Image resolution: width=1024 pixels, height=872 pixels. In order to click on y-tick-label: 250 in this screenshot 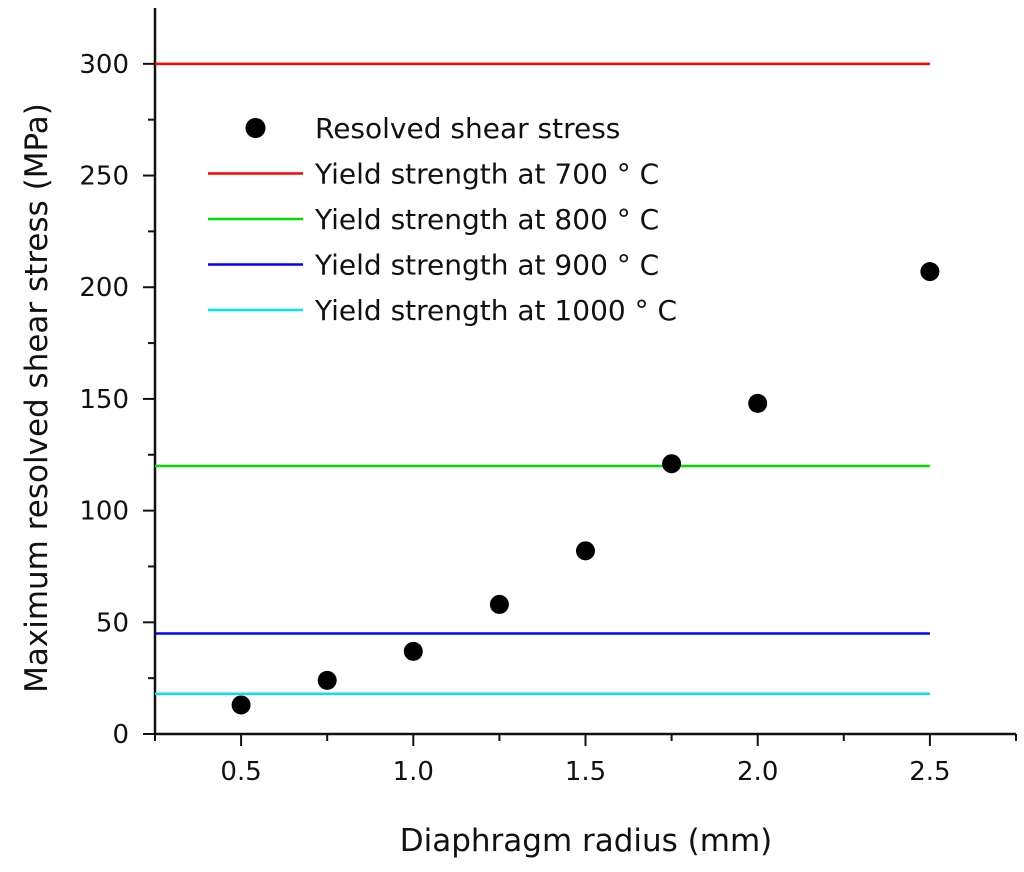, I will do `click(104, 177)`.